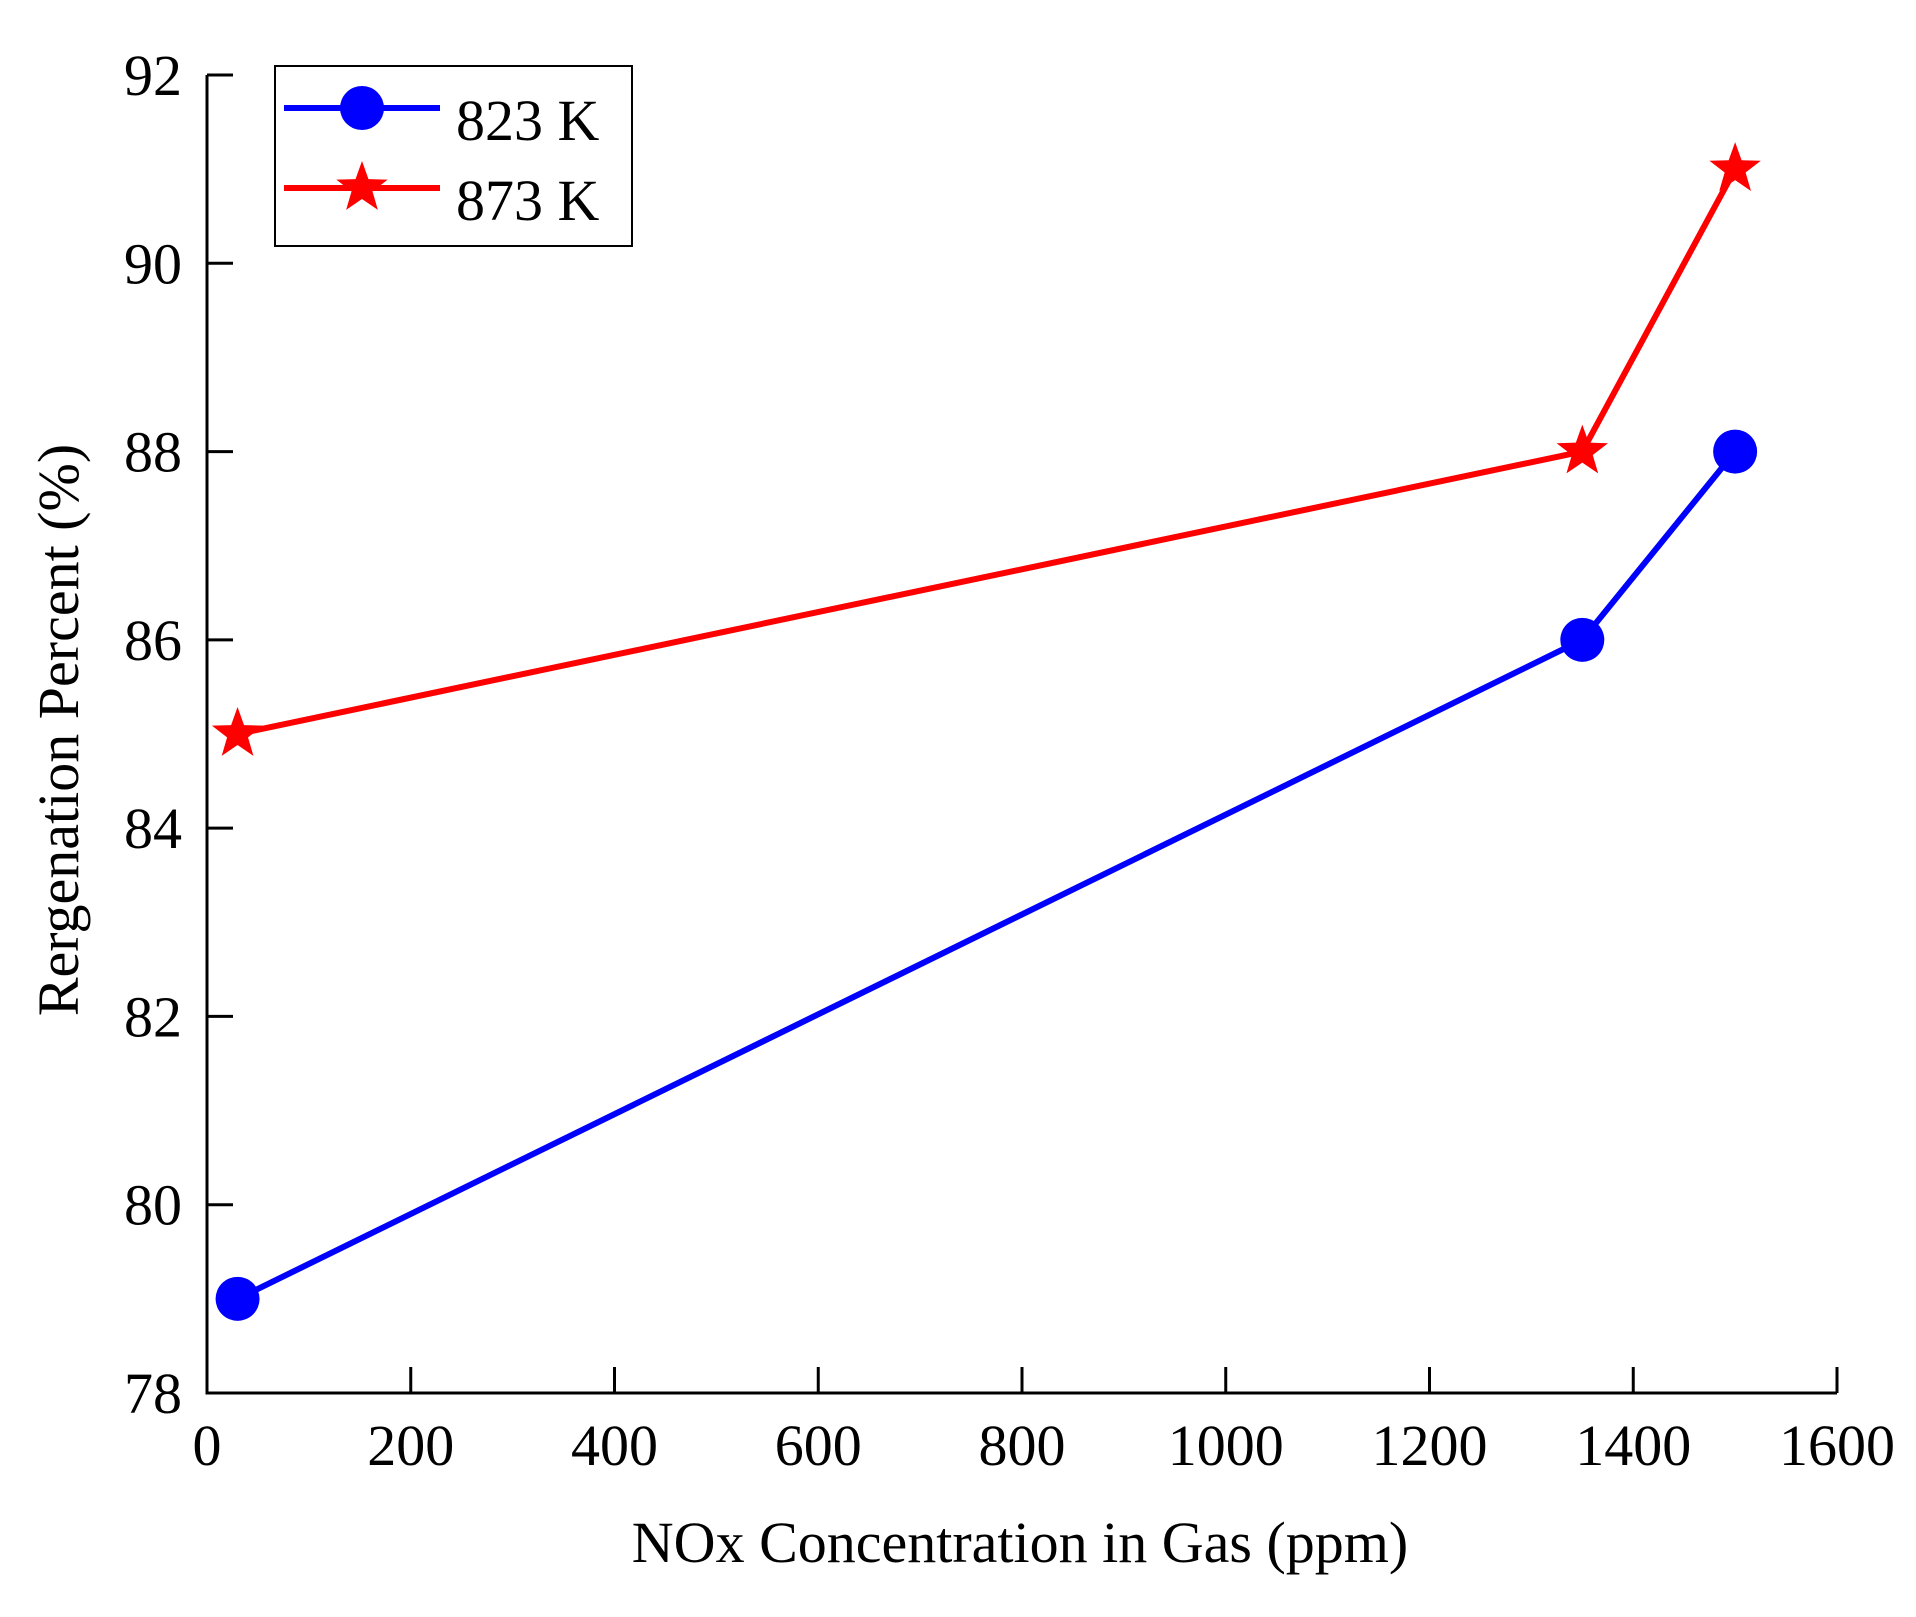 The height and width of the screenshot is (1617, 1916). I want to click on legend-entry-823k, so click(362, 108).